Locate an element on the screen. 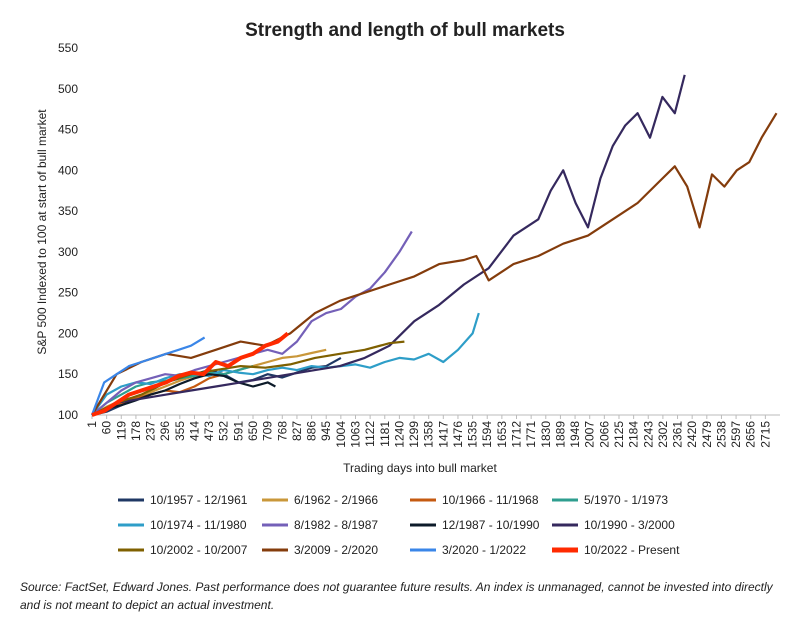 Image resolution: width=800 pixels, height=620 pixels. x-tick-label: 1830 is located at coordinates (546, 434).